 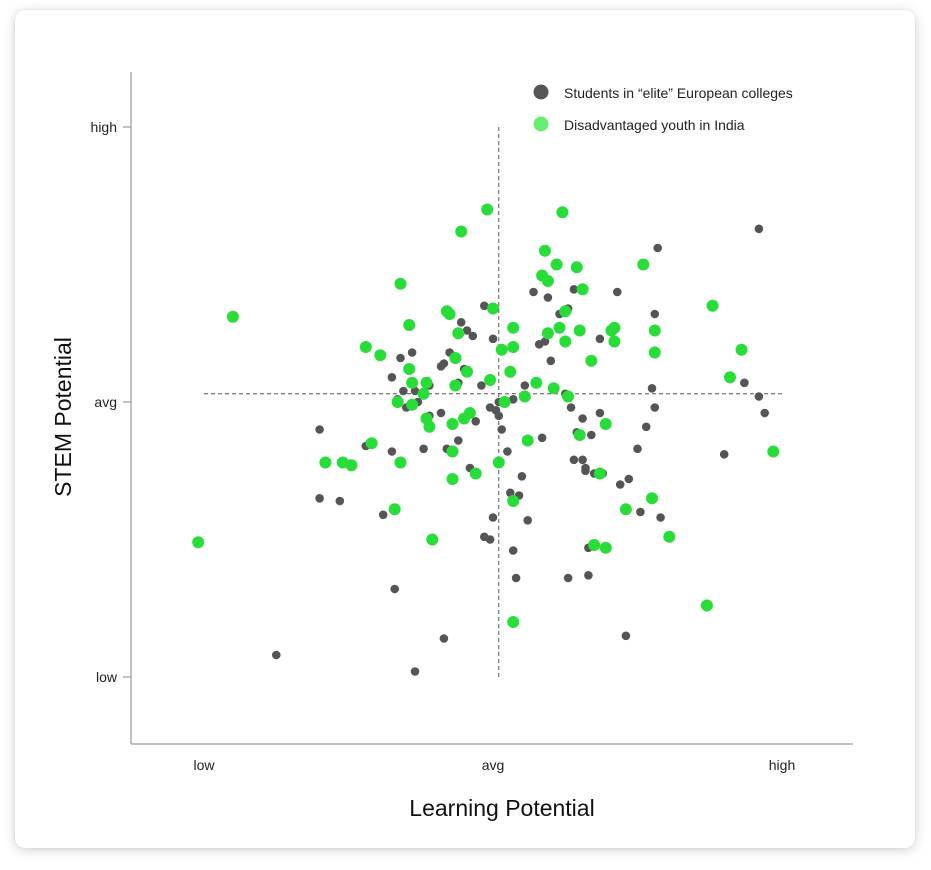 What do you see at coordinates (541, 124) in the screenshot?
I see `legend-marker-india` at bounding box center [541, 124].